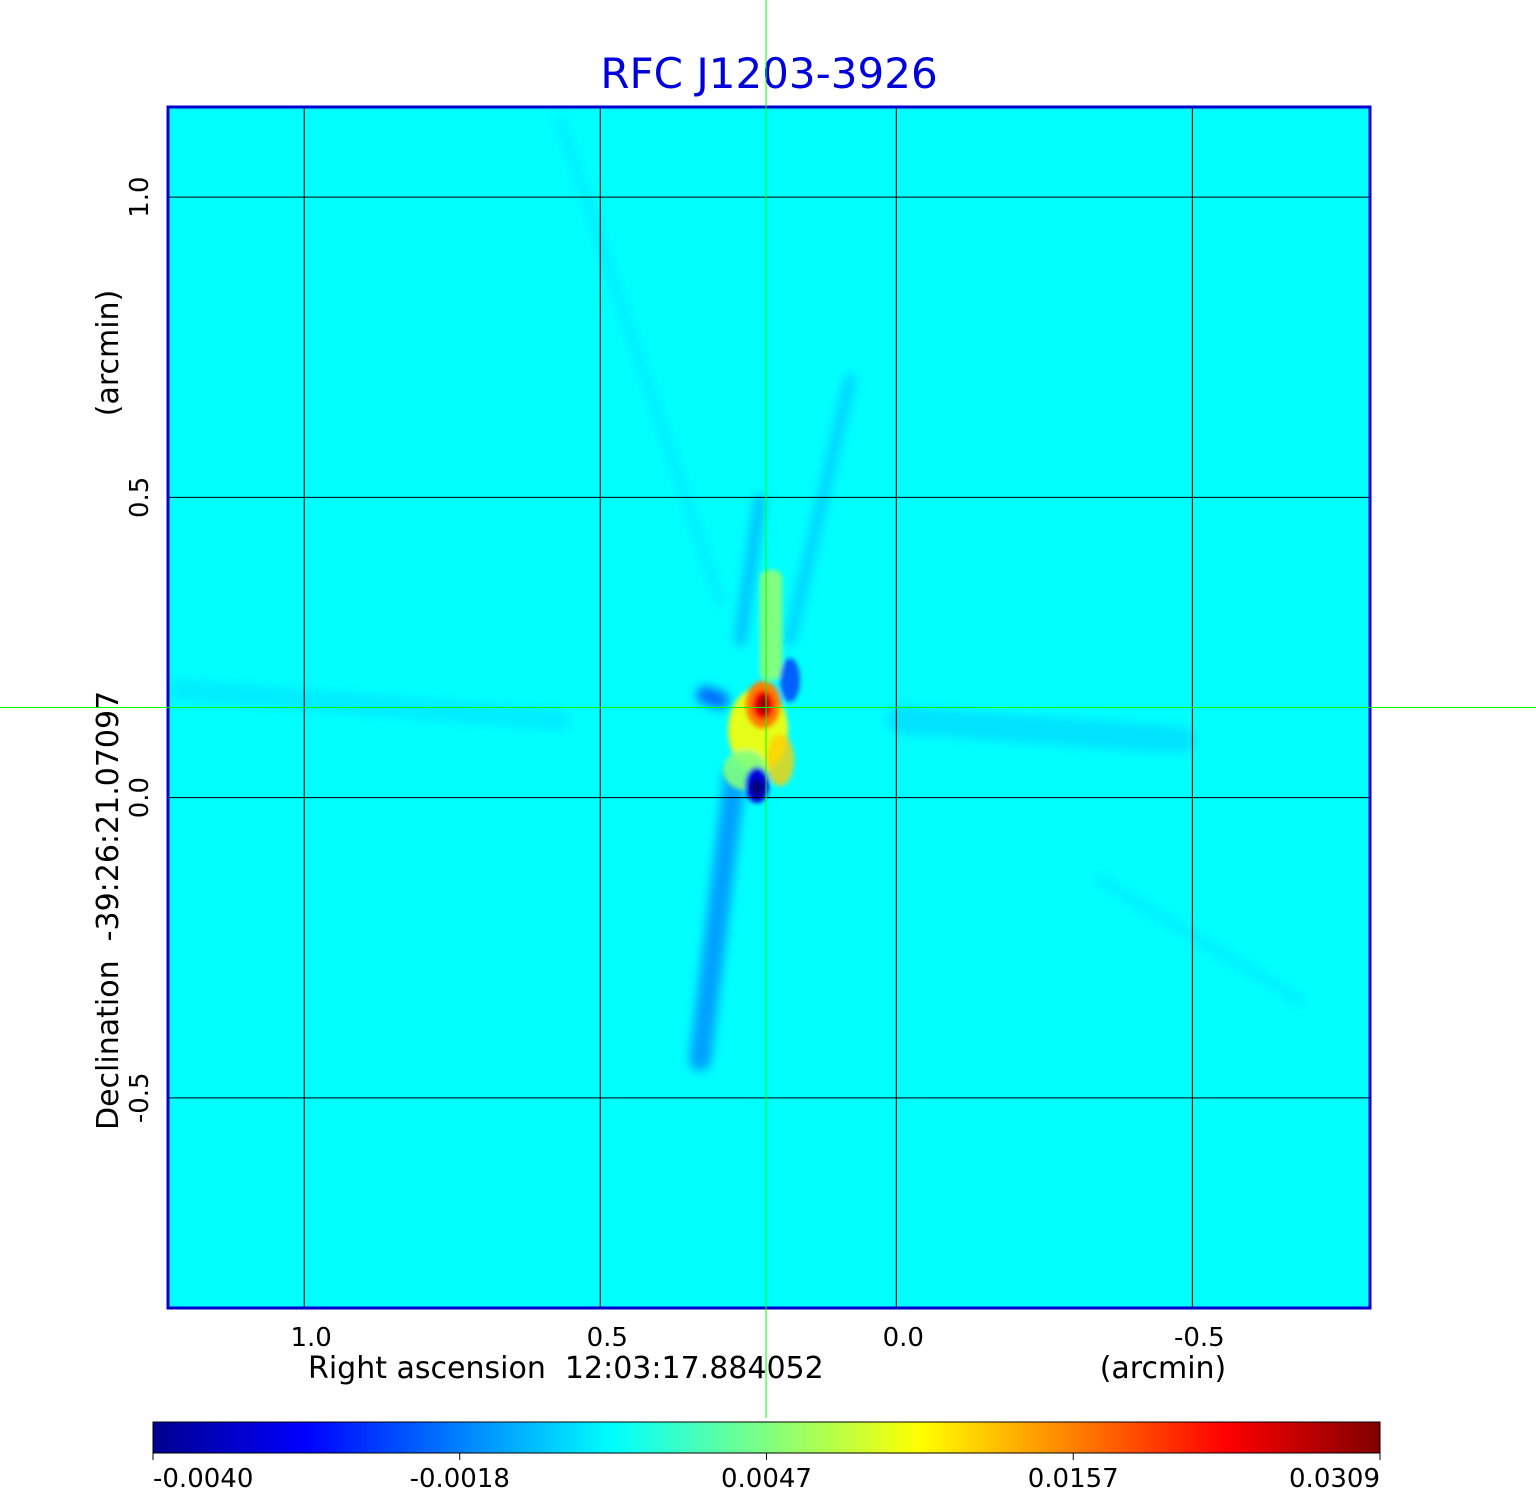  I want to click on y-tick-labels: 1.0 0.5 0.0 -0.5, so click(140, 649).